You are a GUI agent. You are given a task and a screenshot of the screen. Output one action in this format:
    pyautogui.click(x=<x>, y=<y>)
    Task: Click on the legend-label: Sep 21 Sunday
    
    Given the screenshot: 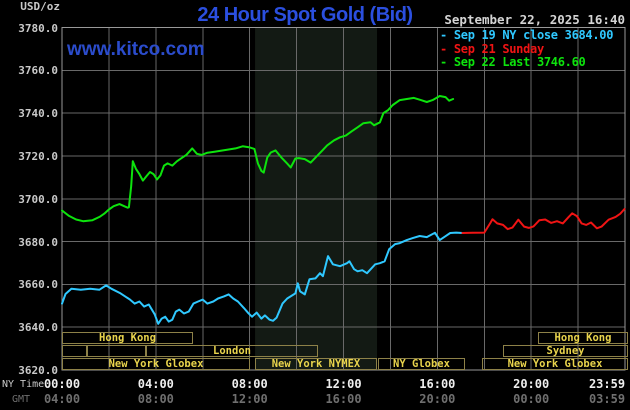 What is the action you would take?
    pyautogui.click(x=498, y=48)
    